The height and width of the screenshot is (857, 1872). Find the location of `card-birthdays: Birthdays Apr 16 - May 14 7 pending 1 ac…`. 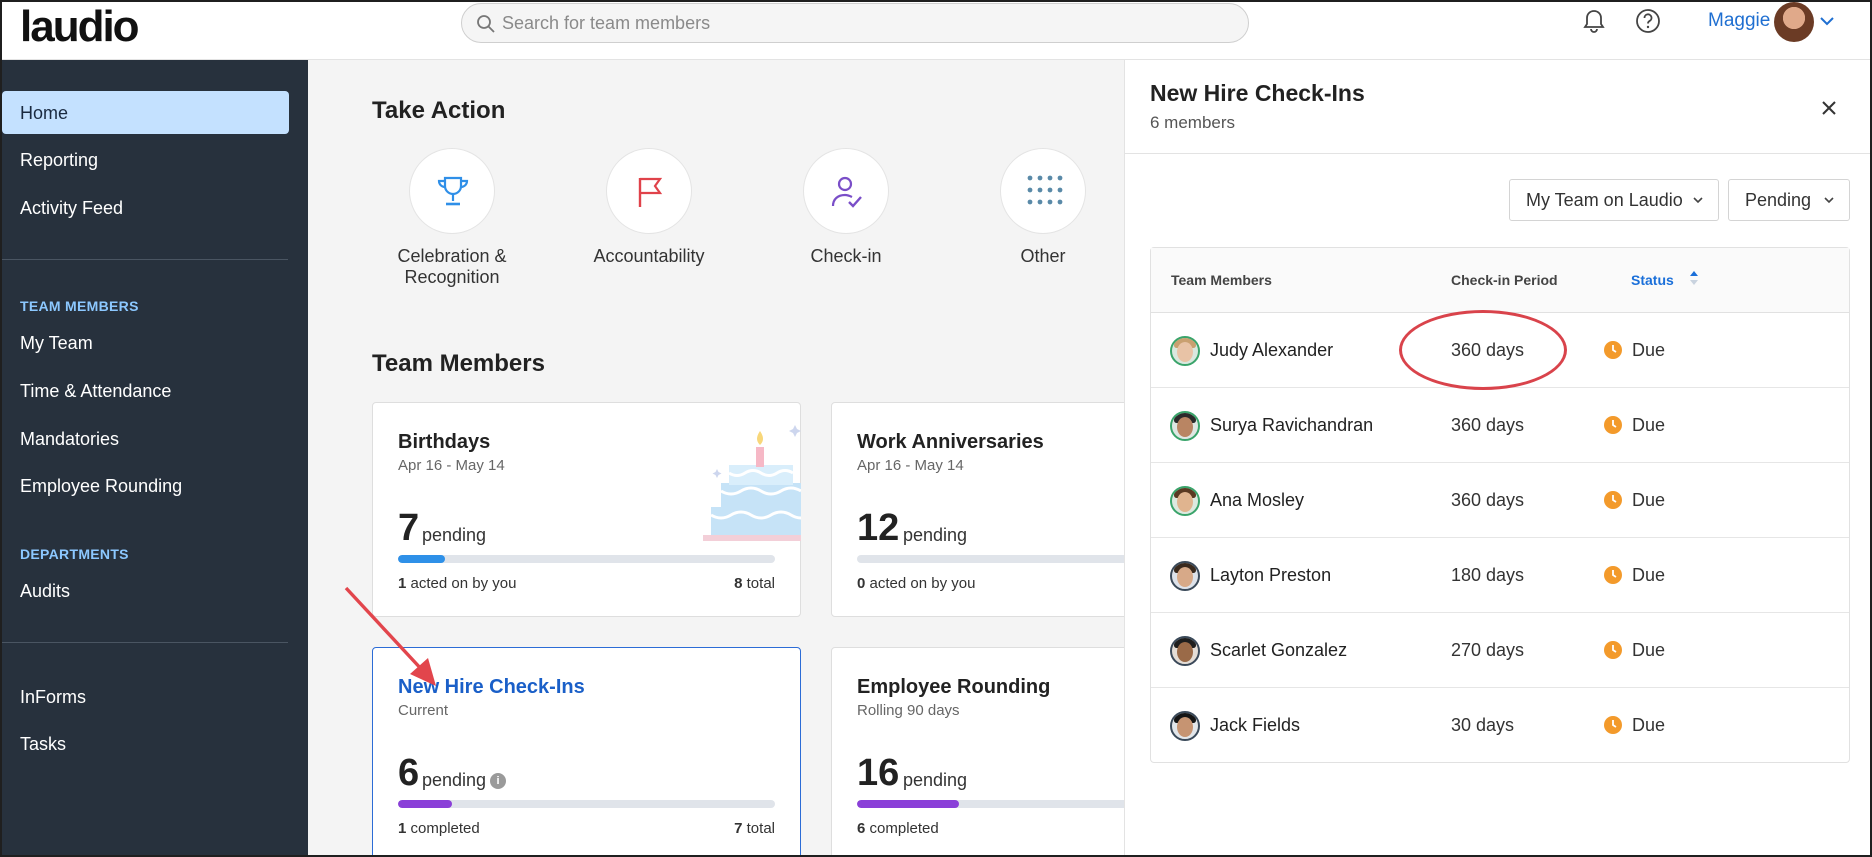

card-birthdays: Birthdays Apr 16 - May 14 7 pending 1 ac… is located at coordinates (586, 509).